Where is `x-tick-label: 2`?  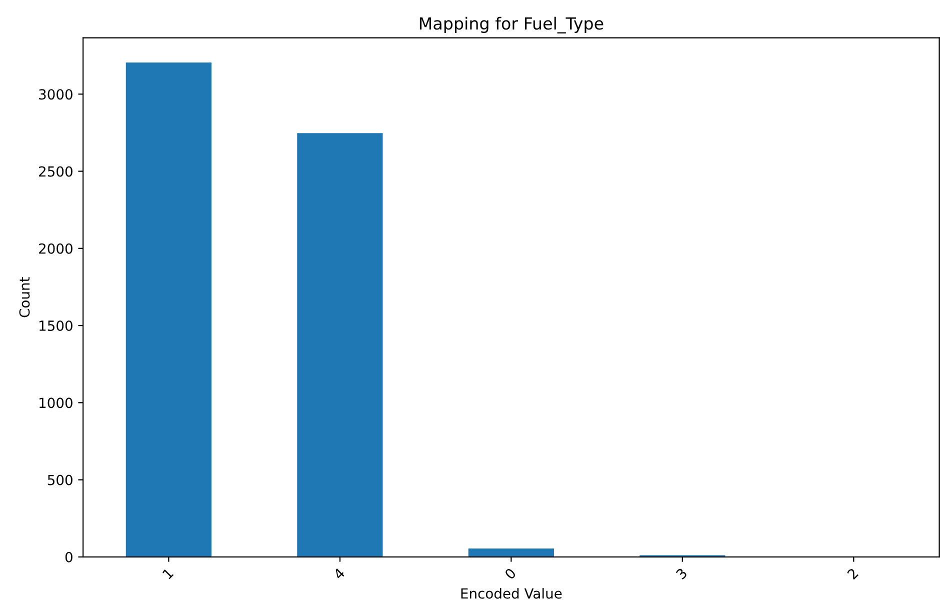 x-tick-label: 2 is located at coordinates (852, 574).